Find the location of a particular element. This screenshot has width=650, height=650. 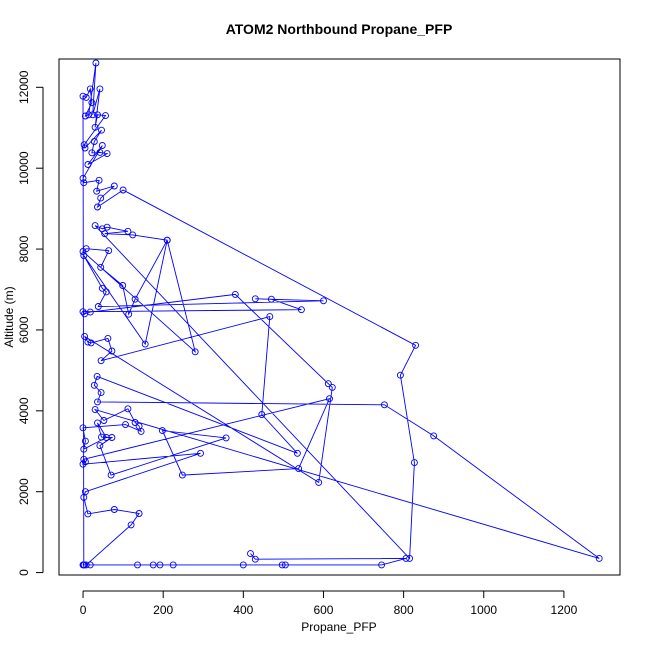

x-tick-label: 200 is located at coordinates (163, 610).